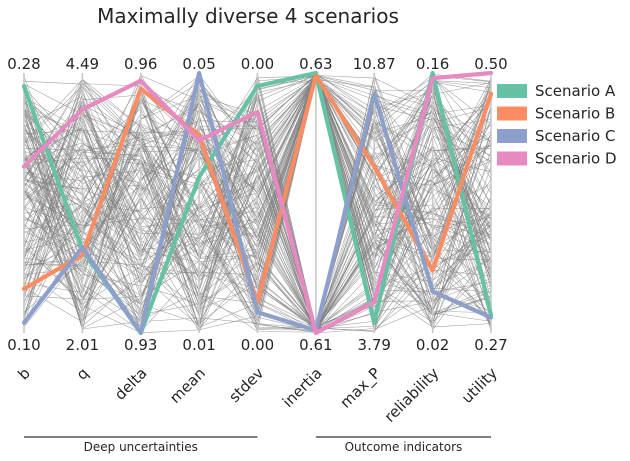  I want to click on legend-label-a: Scenario A, so click(575, 91).